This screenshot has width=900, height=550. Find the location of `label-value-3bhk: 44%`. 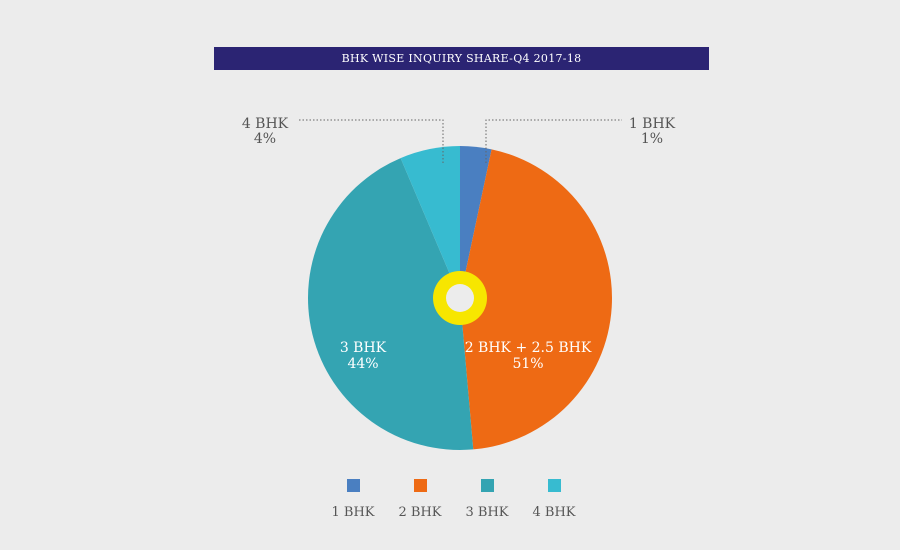

label-value-3bhk: 44% is located at coordinates (362, 364).